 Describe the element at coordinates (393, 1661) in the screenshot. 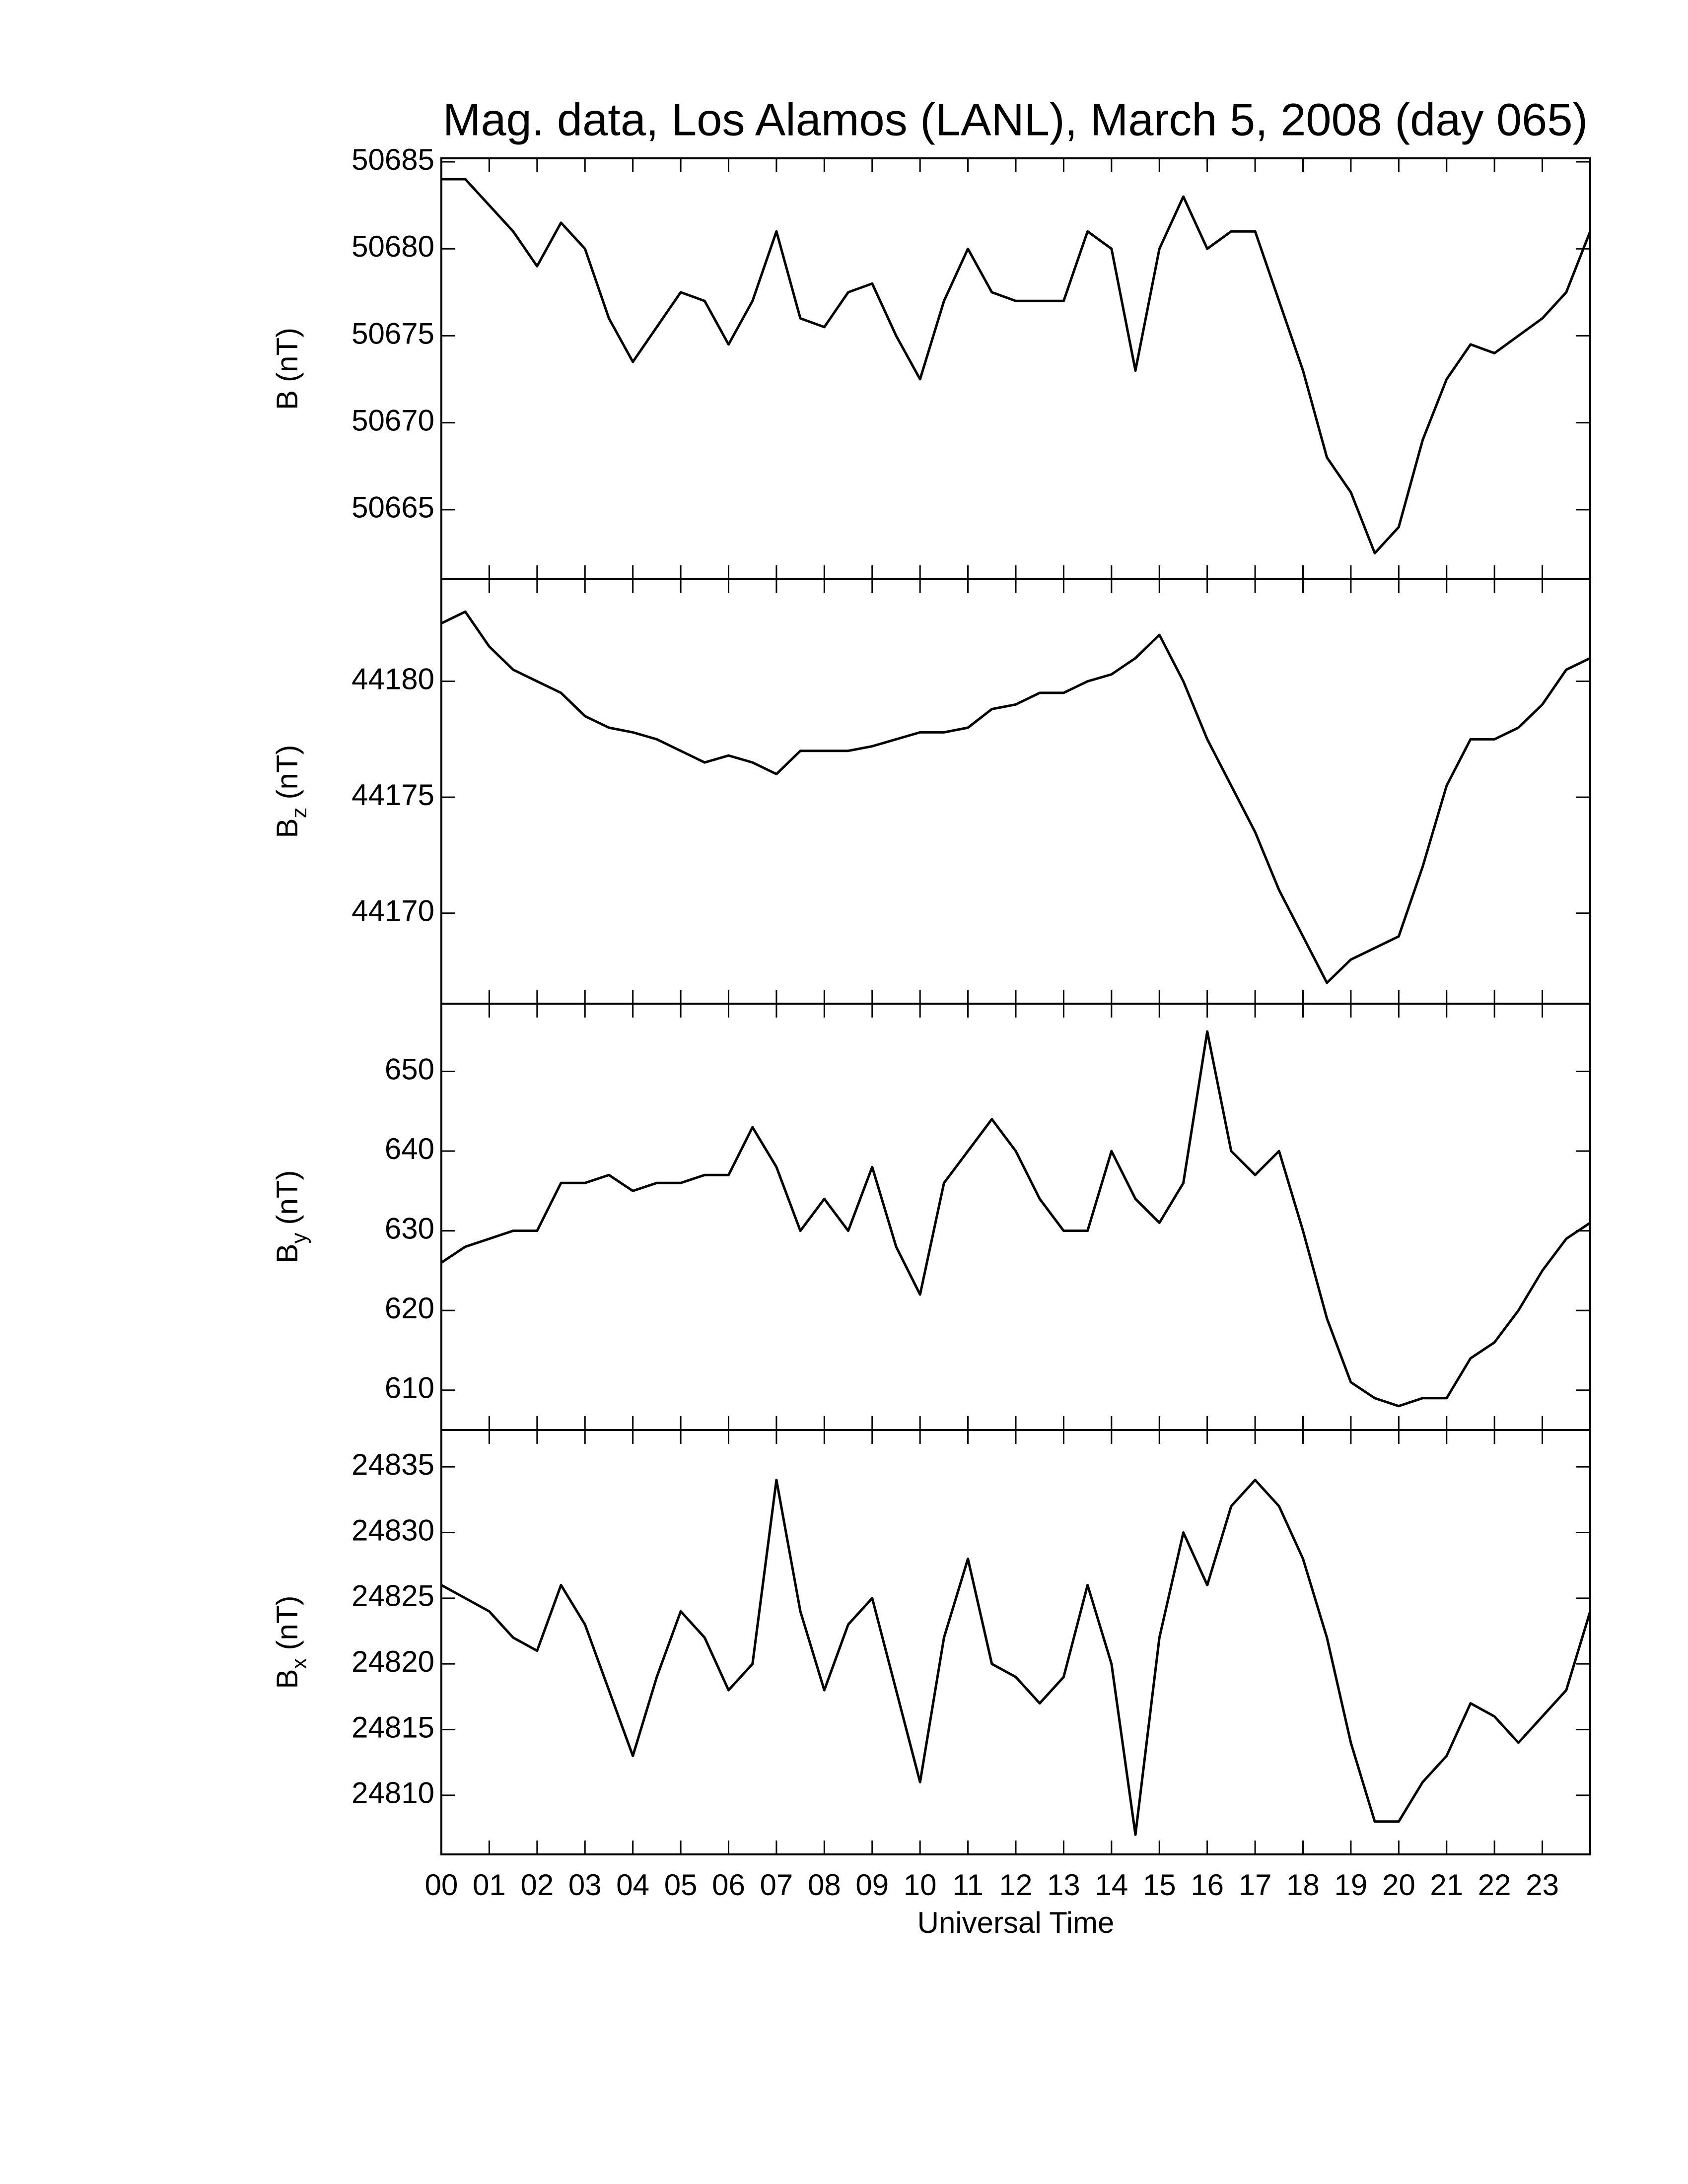

I see `y-tick-label: 24820` at that location.